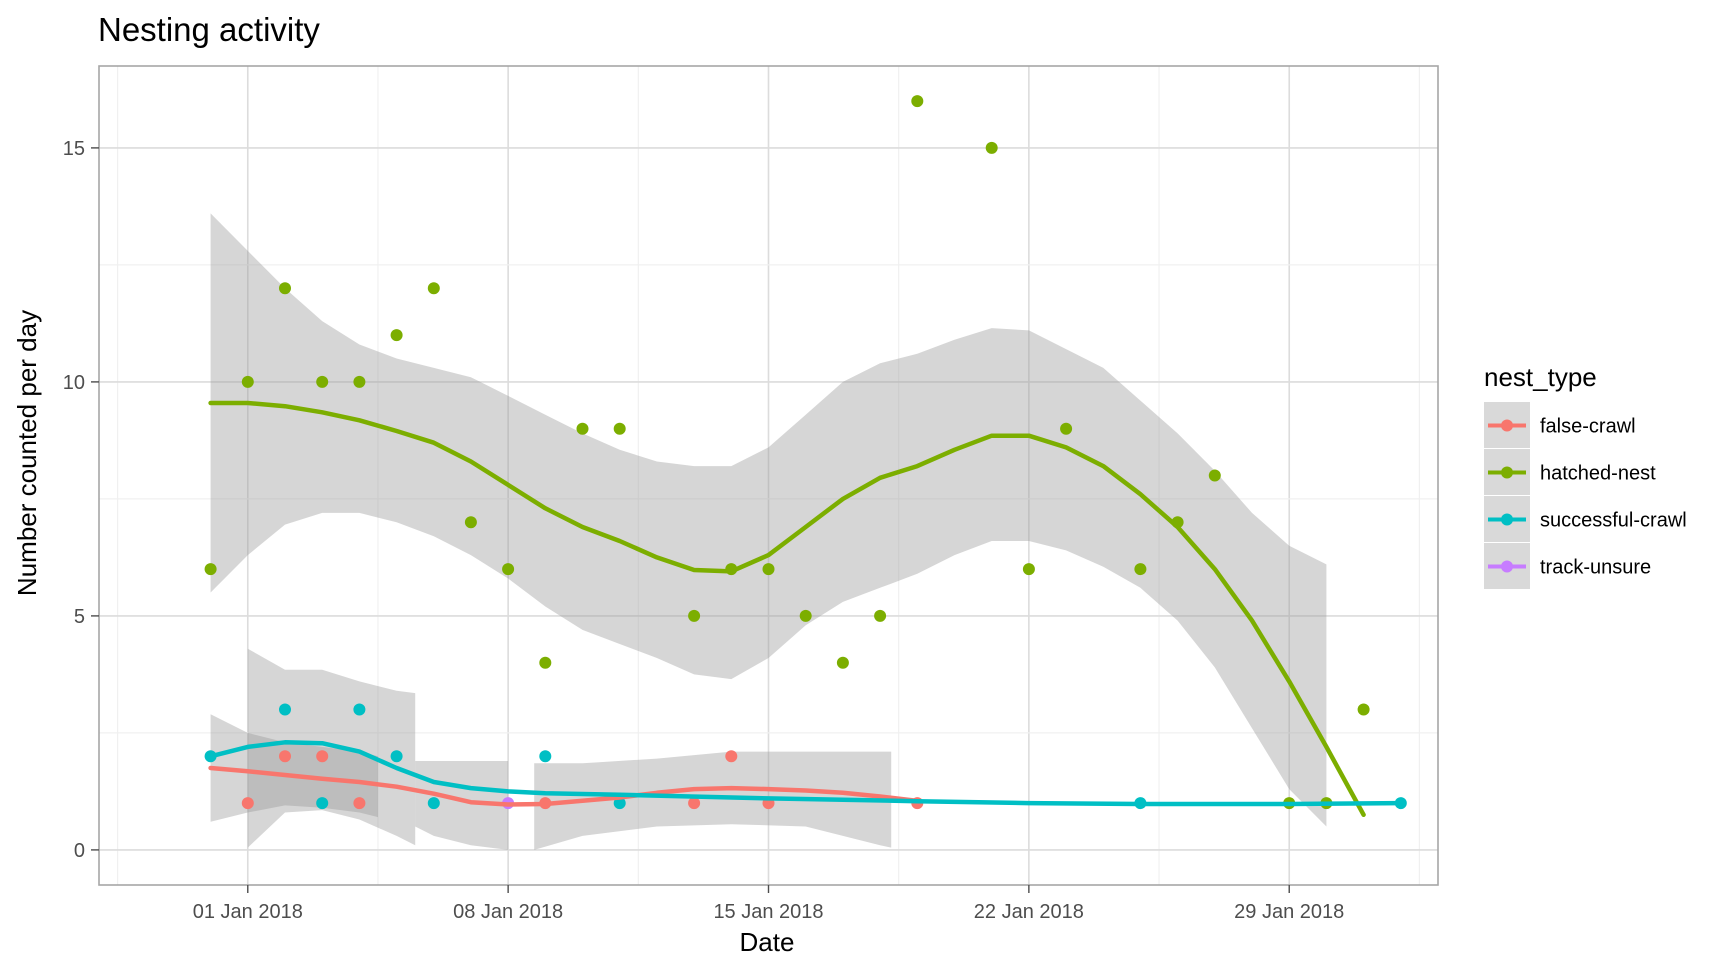 The width and height of the screenshot is (1728, 965). Describe the element at coordinates (79, 851) in the screenshot. I see `y-tick-label: 0` at that location.